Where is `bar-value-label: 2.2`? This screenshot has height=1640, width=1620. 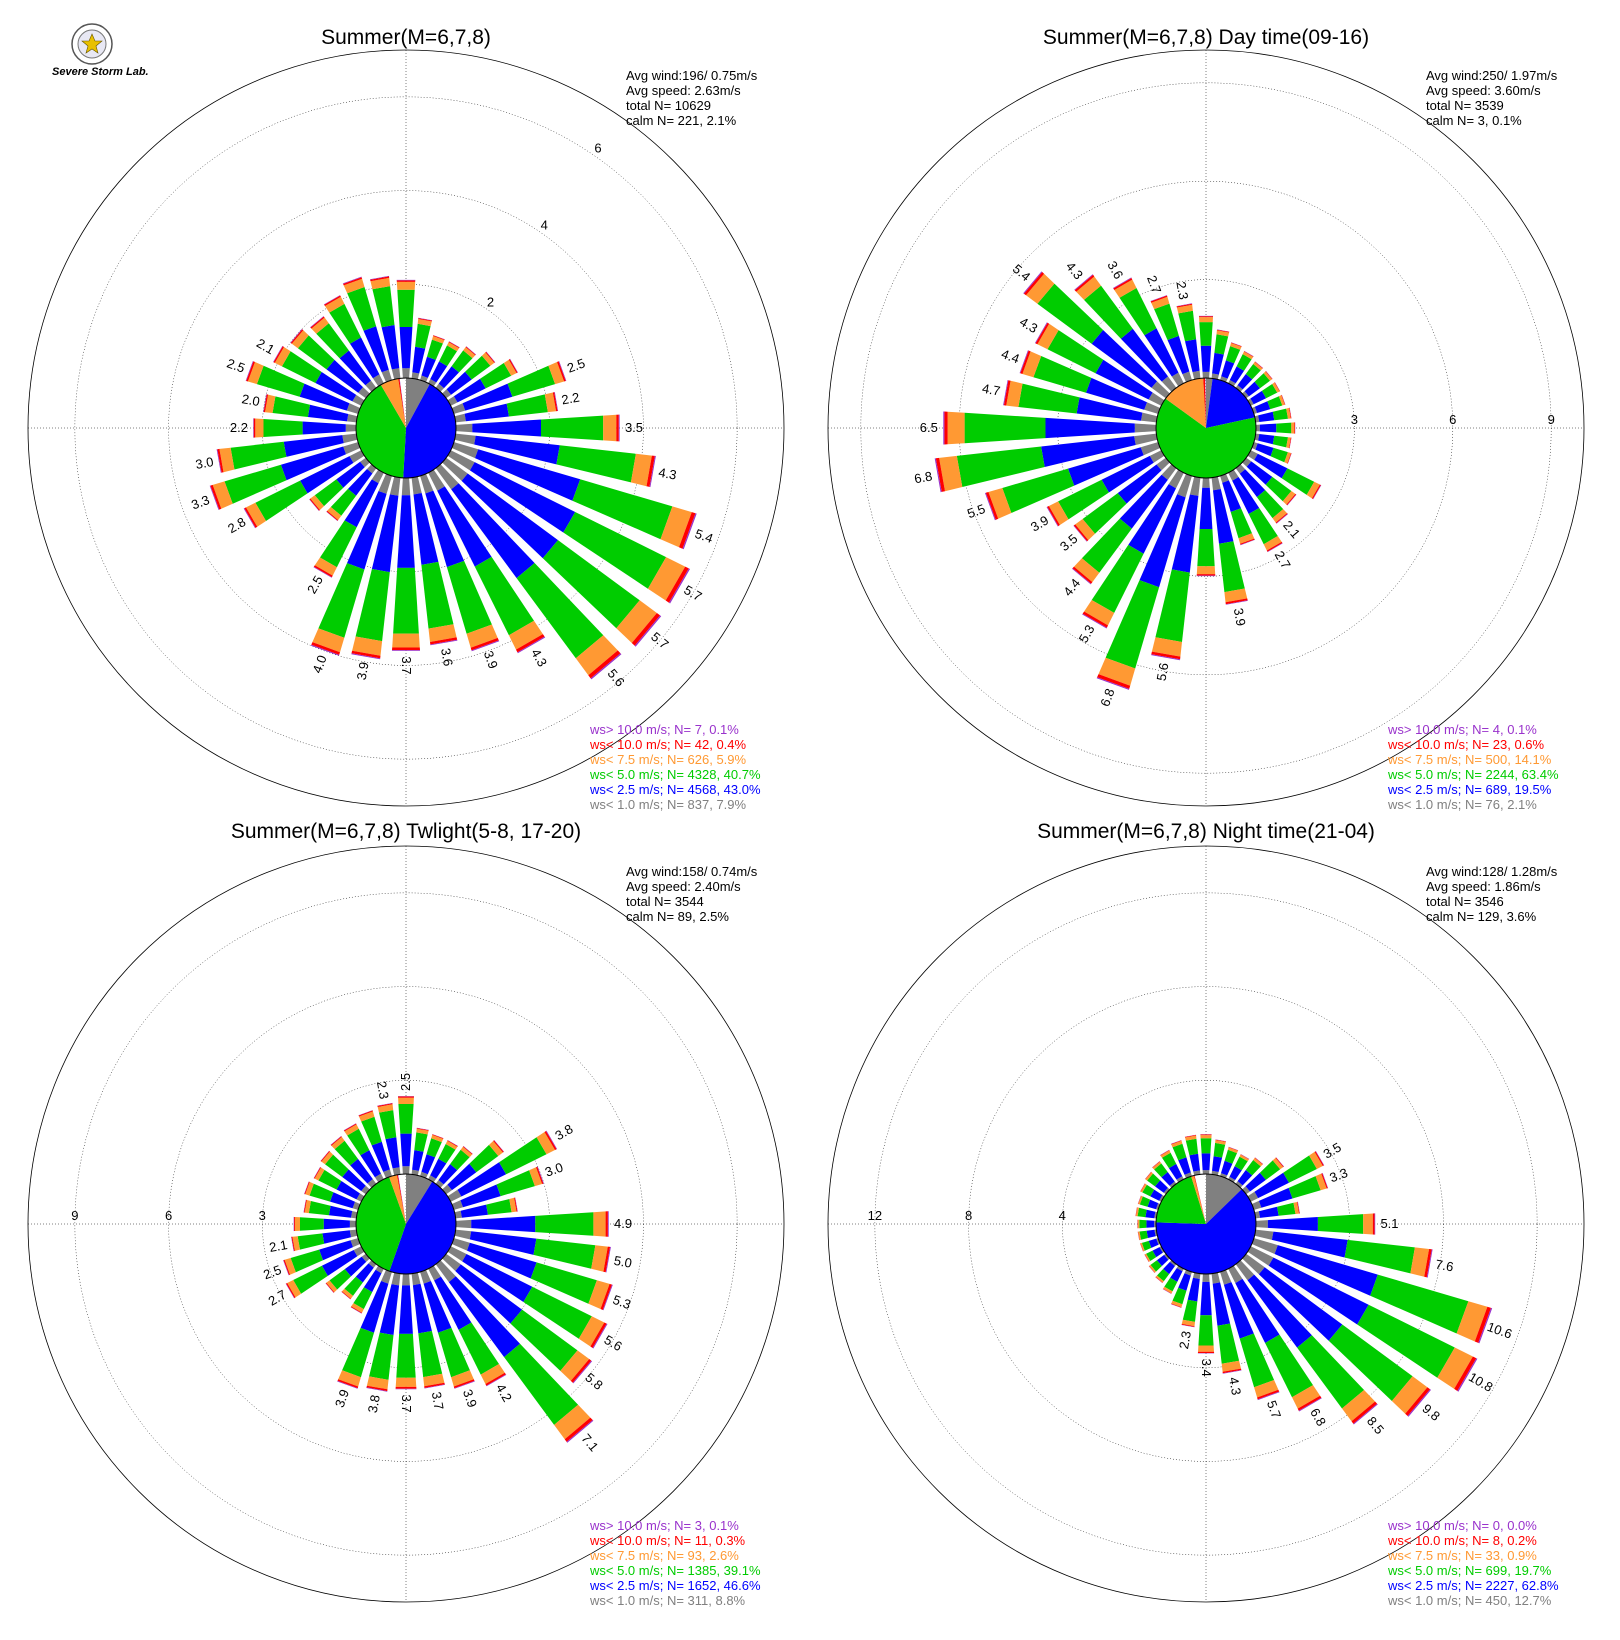
bar-value-label: 2.2 is located at coordinates (570, 399).